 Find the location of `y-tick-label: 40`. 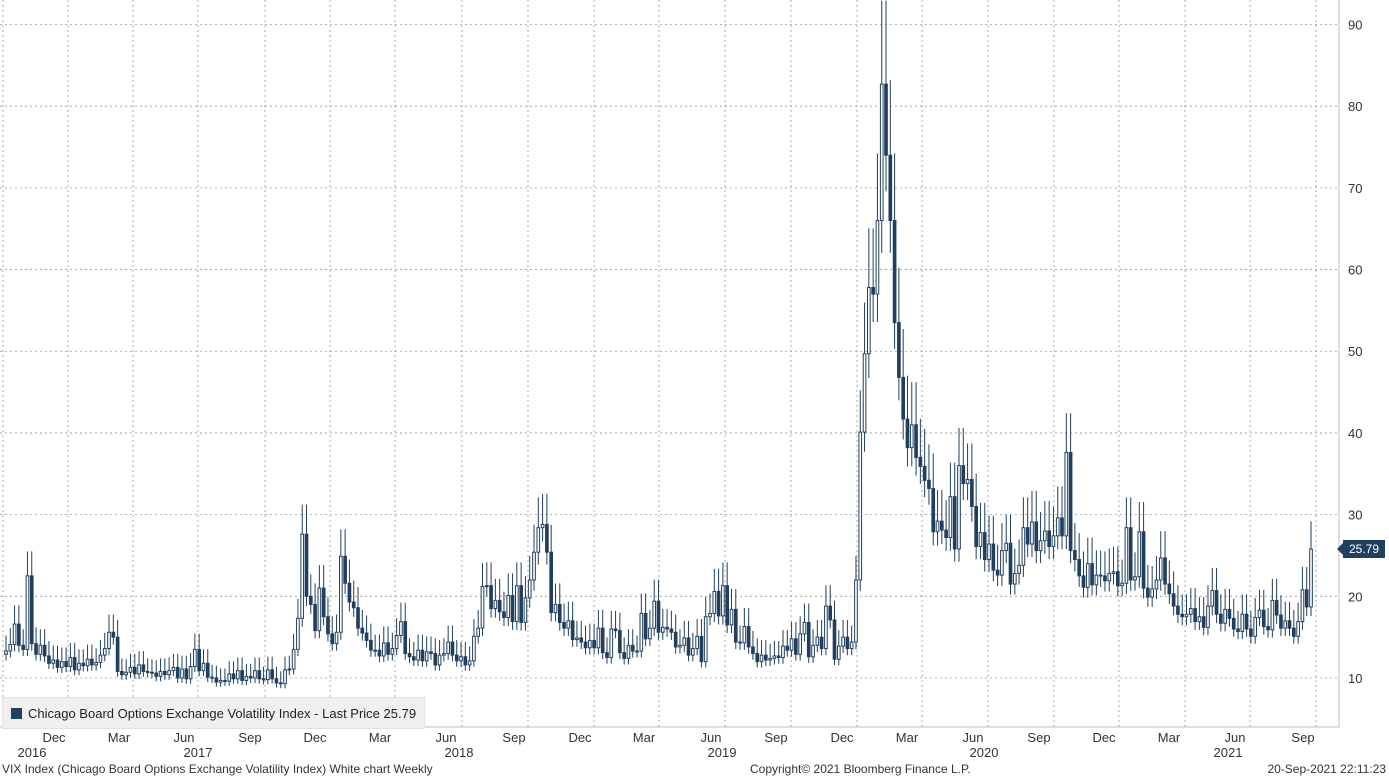

y-tick-label: 40 is located at coordinates (1355, 433).